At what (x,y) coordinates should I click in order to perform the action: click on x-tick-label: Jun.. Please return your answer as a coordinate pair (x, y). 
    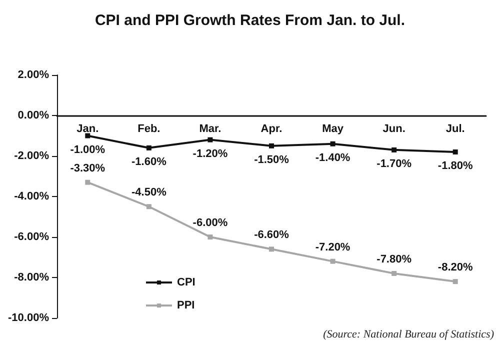
    Looking at the image, I should click on (394, 129).